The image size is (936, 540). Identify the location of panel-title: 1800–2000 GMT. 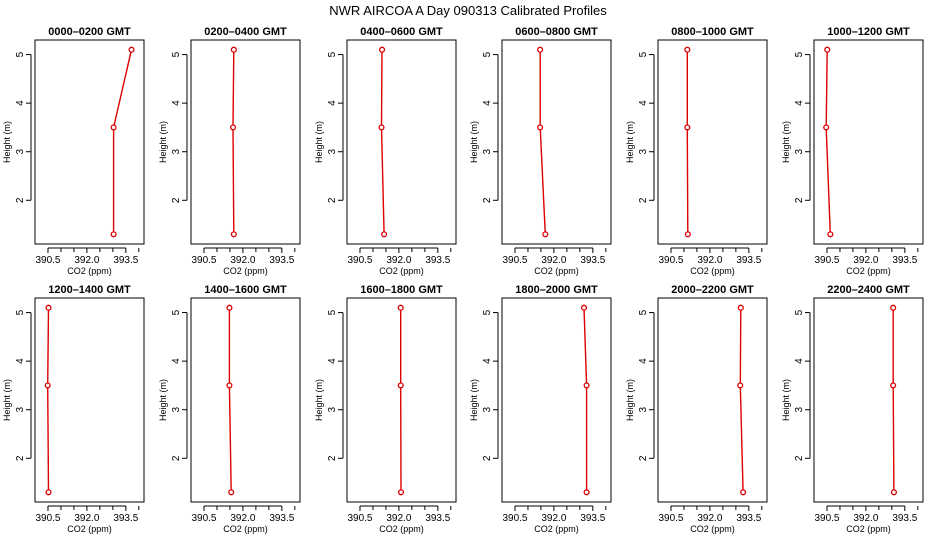
(556, 290).